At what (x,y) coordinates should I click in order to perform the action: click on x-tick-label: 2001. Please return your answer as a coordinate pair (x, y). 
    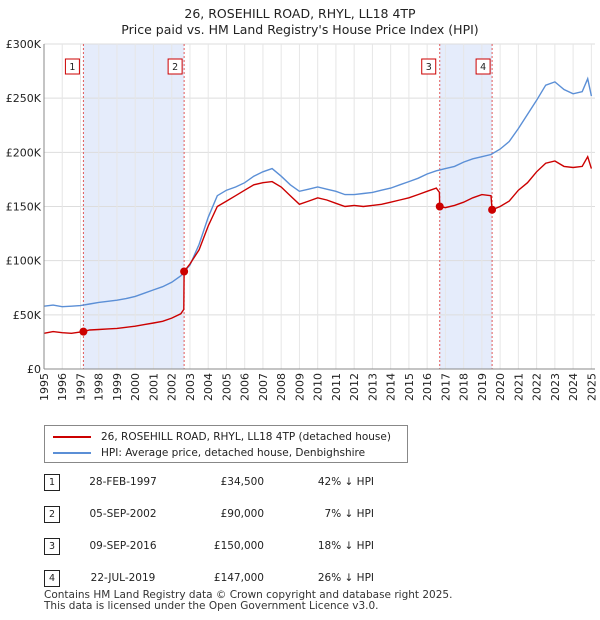
    Looking at the image, I should click on (153, 387).